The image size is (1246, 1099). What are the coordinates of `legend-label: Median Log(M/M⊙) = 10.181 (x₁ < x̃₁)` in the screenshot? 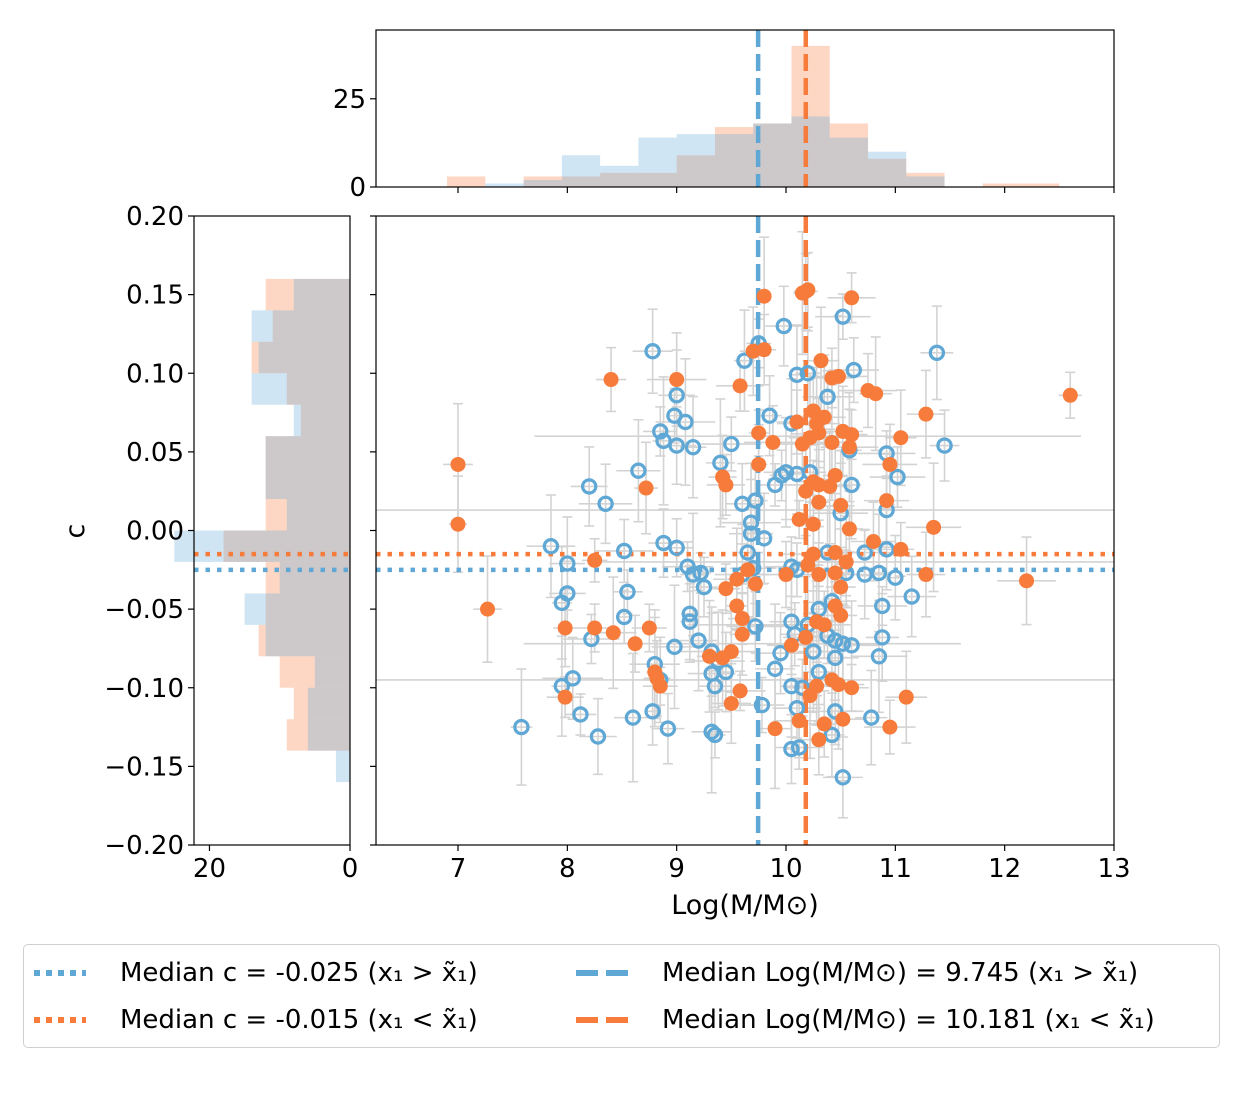 It's located at (908, 1020).